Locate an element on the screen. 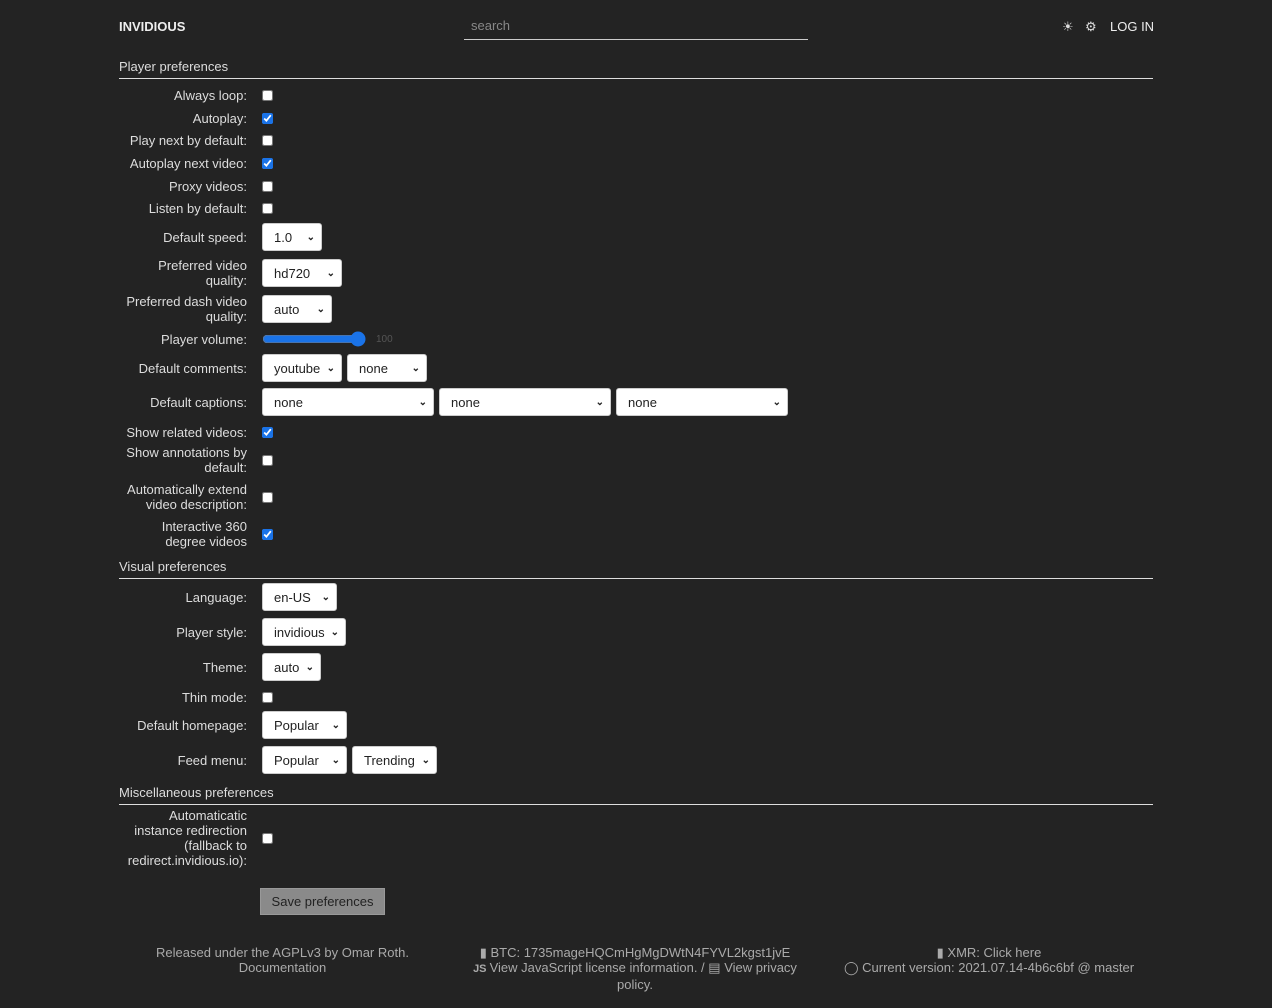 This screenshot has width=1272, height=1008. save-preferences-button: Save preferences is located at coordinates (322, 901).